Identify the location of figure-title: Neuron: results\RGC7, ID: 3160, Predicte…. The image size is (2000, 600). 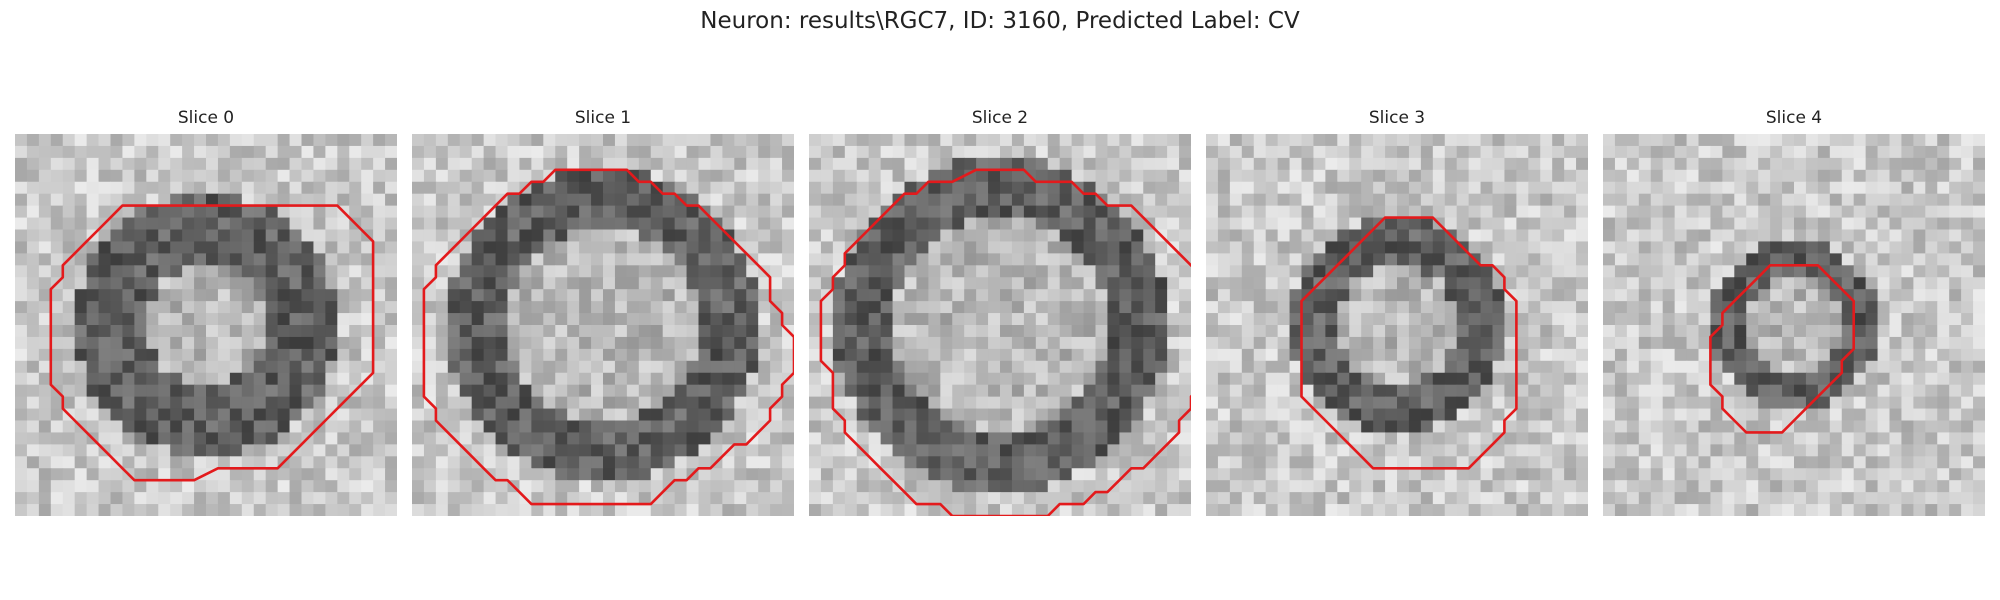
(1000, 21).